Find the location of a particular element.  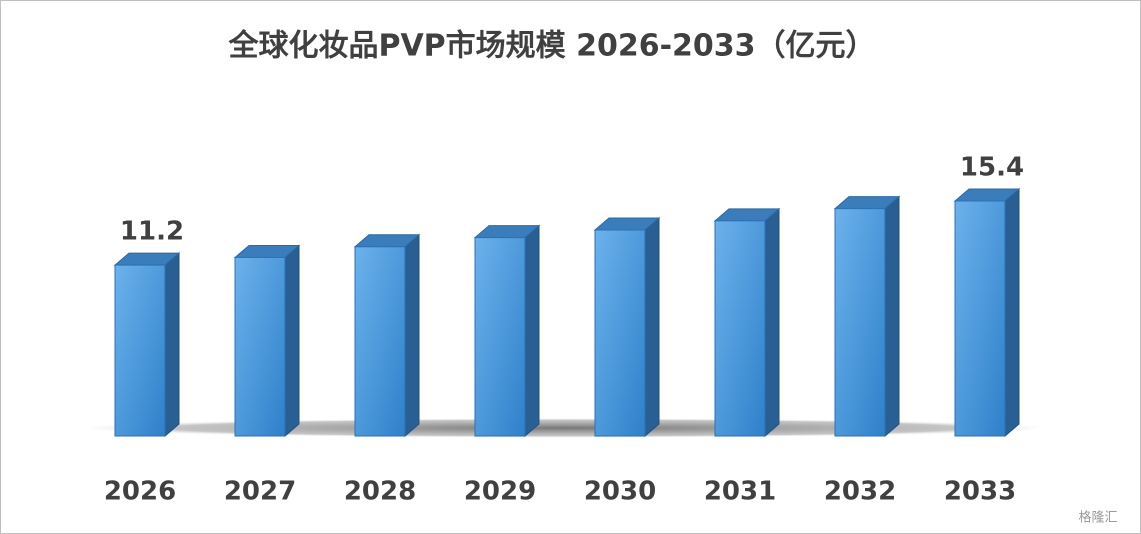

data-label: 15.4 is located at coordinates (992, 168).